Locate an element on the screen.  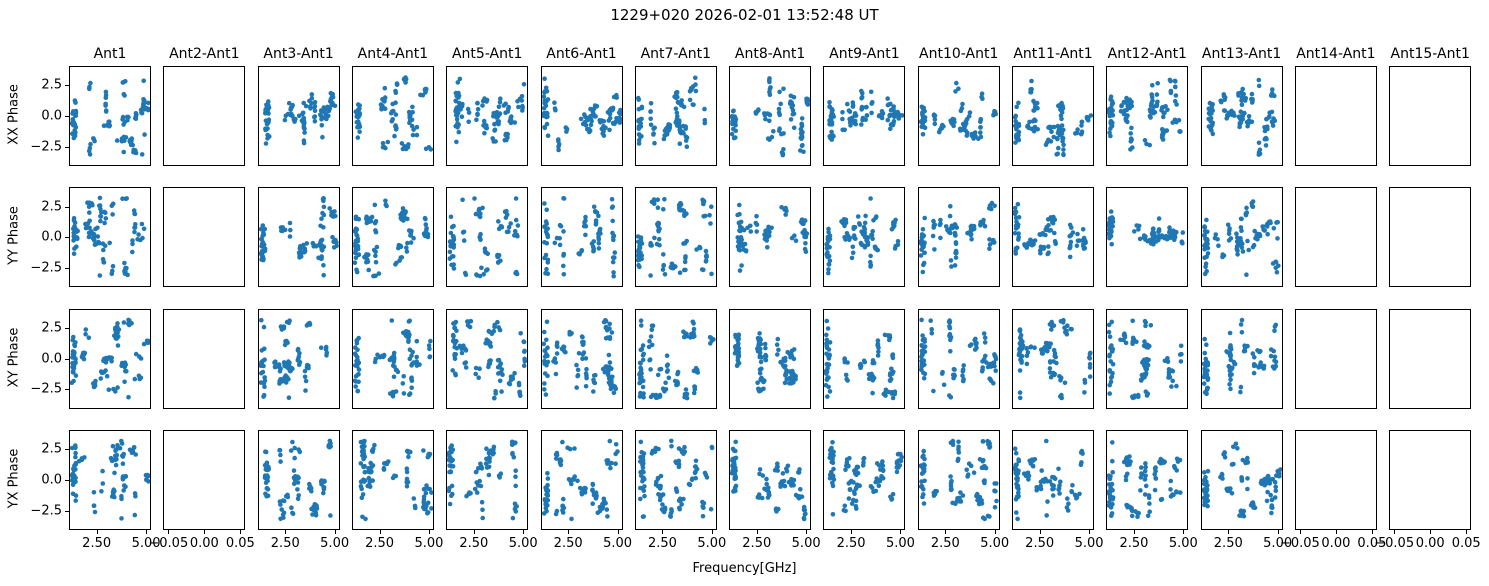
subplot-r1-c10 is located at coordinates (958, 116).